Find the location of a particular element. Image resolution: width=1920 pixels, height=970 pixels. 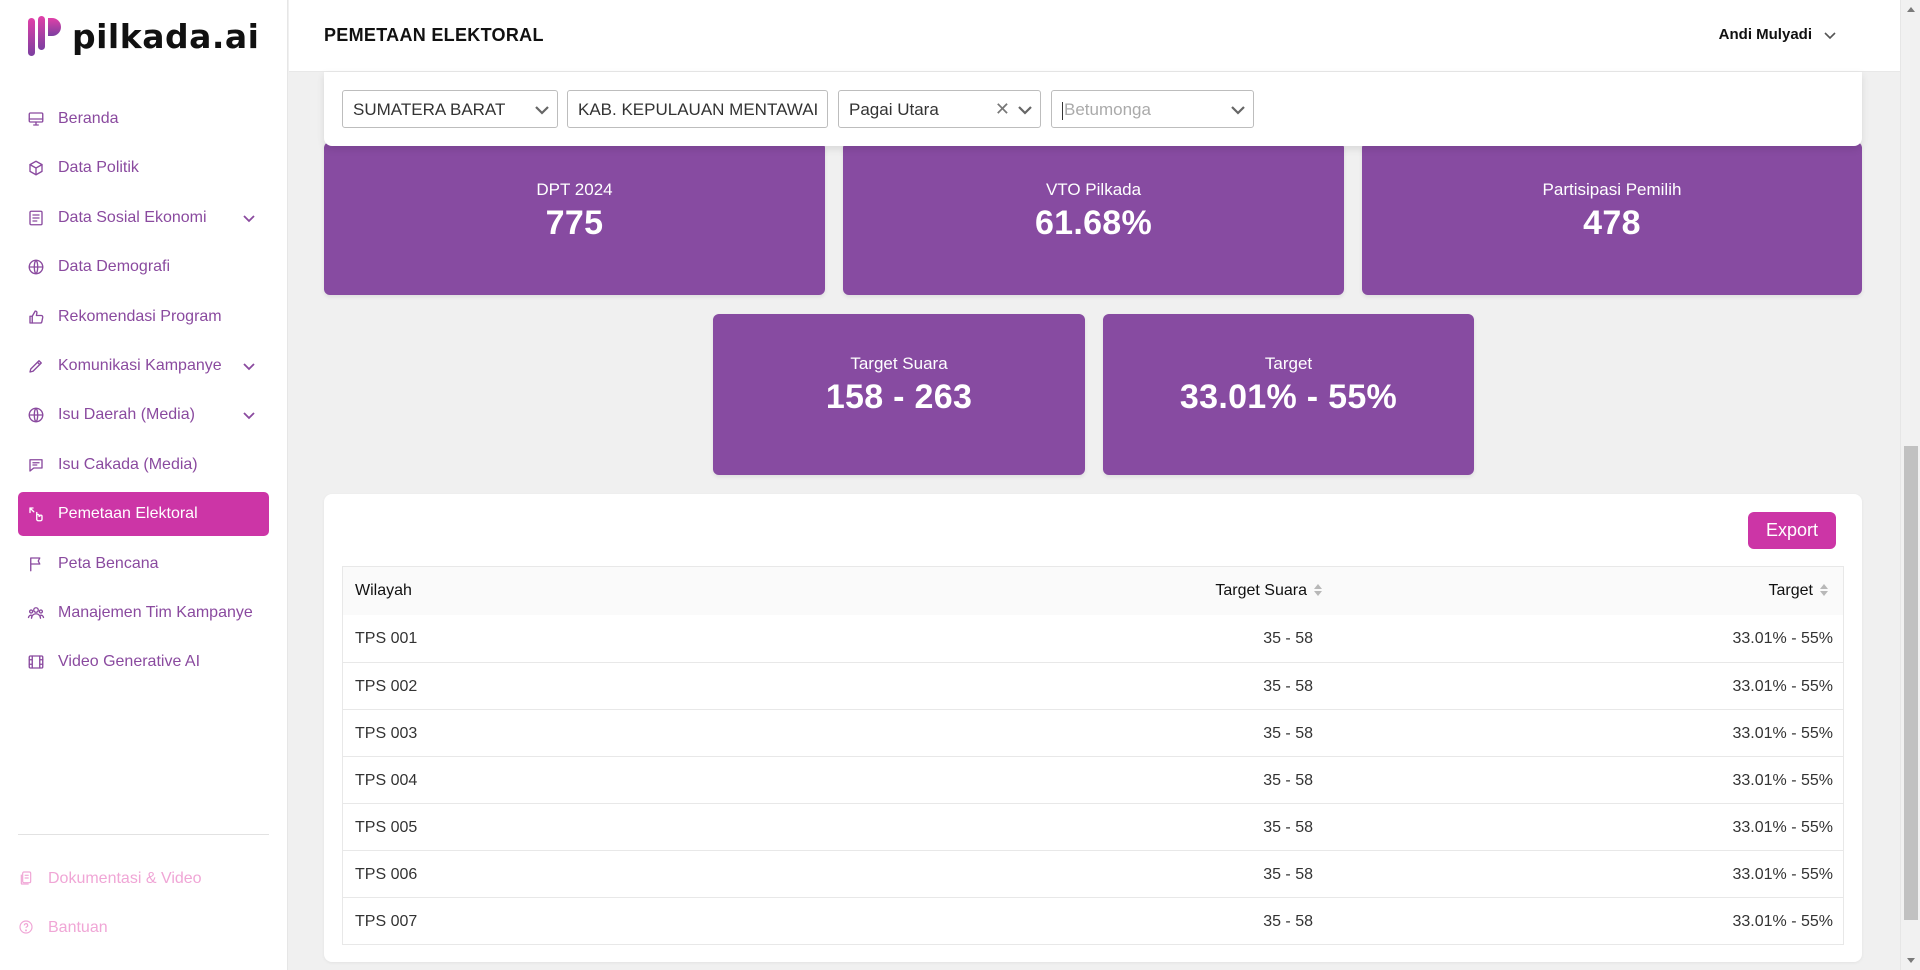

province-select: SUMATERA BARAT is located at coordinates (450, 109).